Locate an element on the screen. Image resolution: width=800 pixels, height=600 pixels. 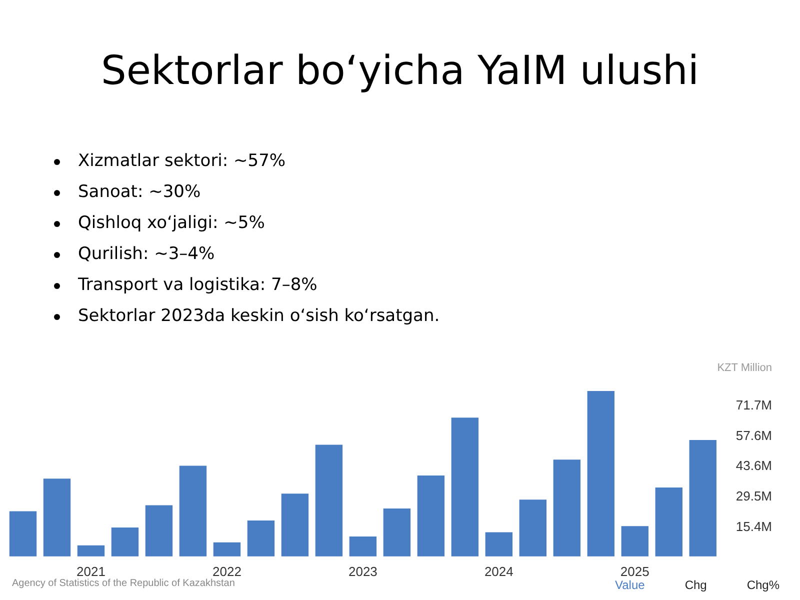
x-tick-label: 2023 is located at coordinates (363, 571).